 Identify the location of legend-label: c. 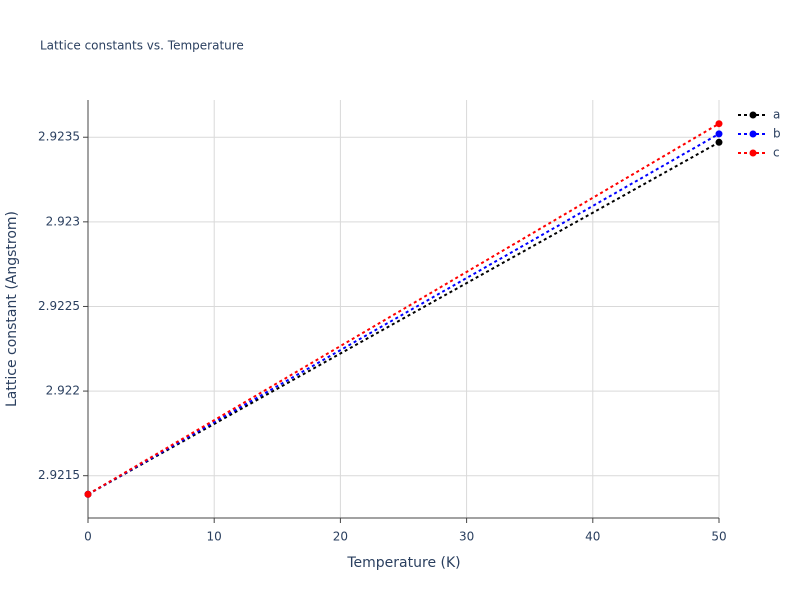
(776, 153).